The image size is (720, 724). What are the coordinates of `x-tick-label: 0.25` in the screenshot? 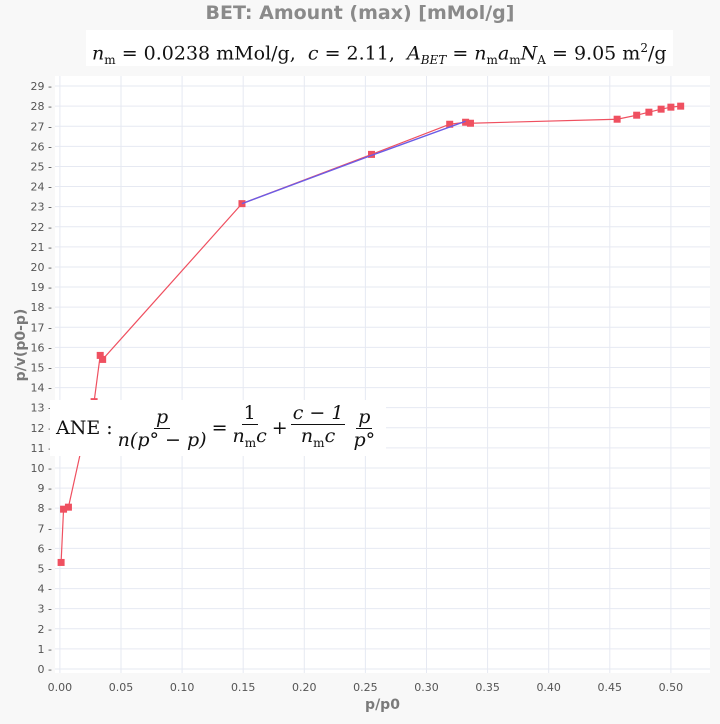 It's located at (365, 687).